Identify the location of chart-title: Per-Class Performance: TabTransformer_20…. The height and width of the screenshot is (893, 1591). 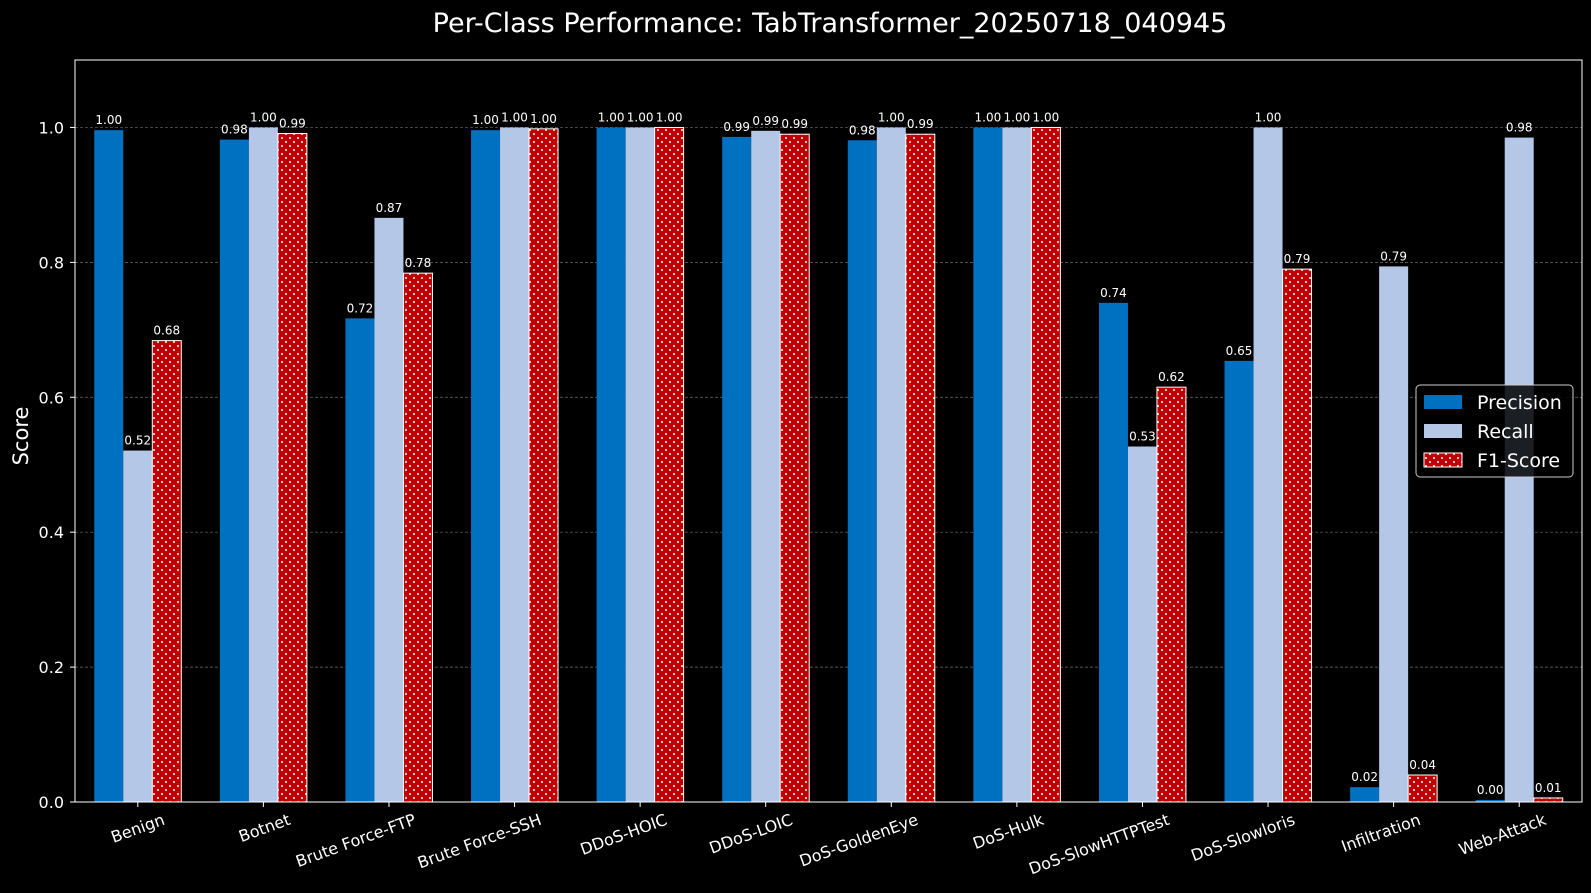
(830, 23).